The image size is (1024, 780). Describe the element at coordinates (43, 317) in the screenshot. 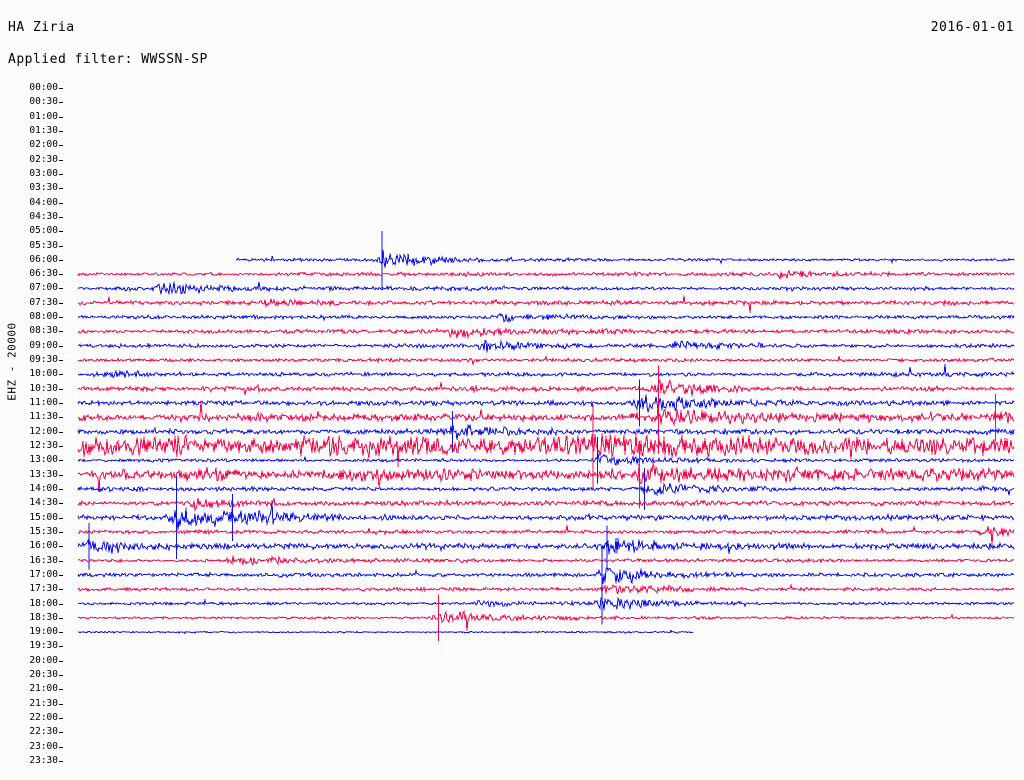

I see `time-tick-label: 08:00` at that location.